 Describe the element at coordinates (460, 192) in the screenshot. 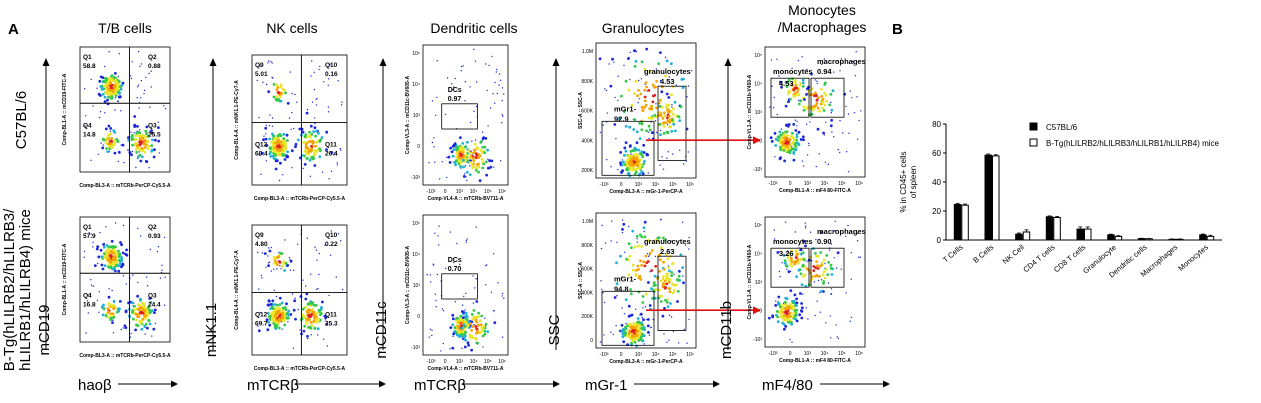

I see `x-tick-label: 10³` at that location.